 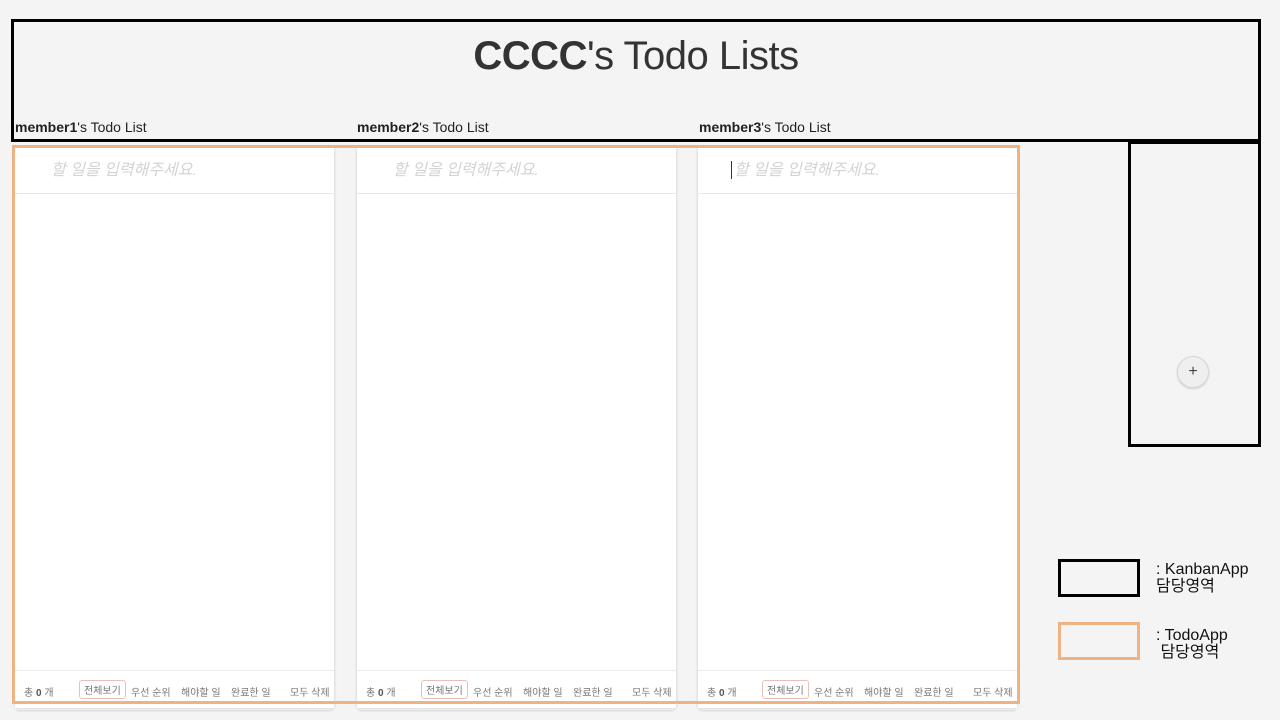 What do you see at coordinates (1192, 635) in the screenshot?
I see `legend-todo-line1: : TodoApp` at bounding box center [1192, 635].